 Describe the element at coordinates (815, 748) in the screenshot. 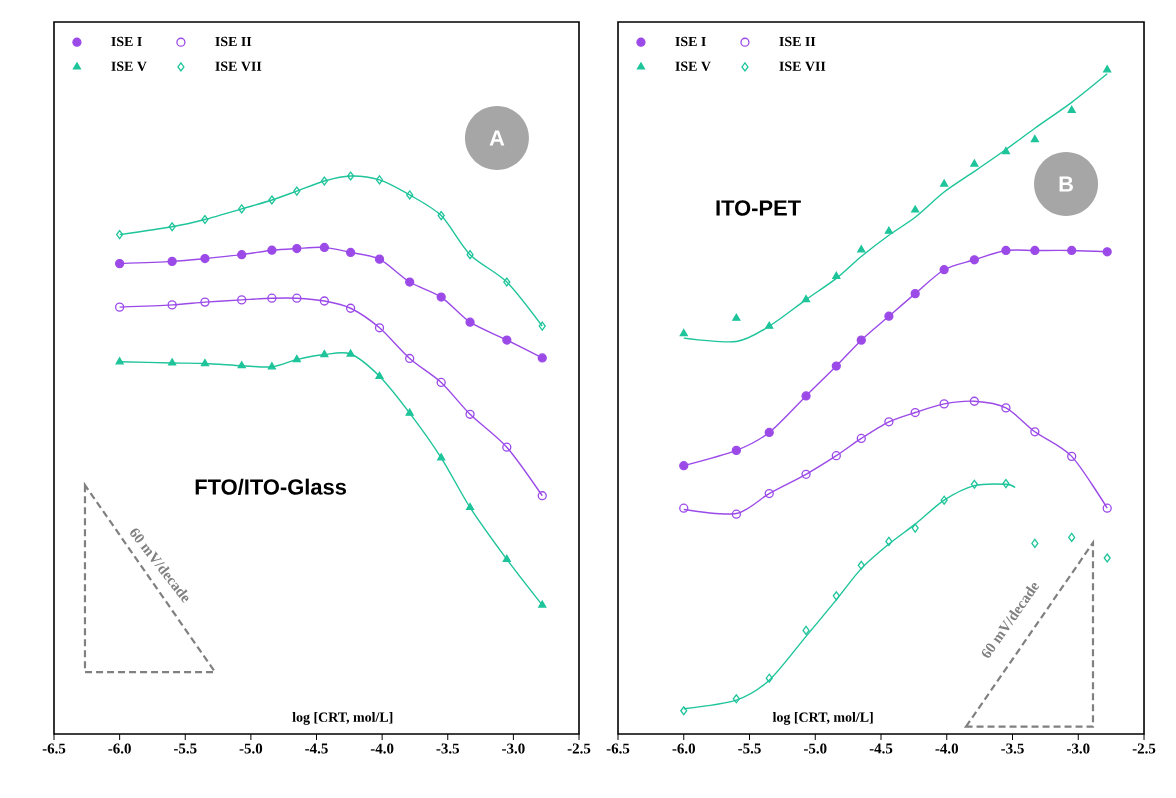

I see `x-tick-label: -5.0` at that location.